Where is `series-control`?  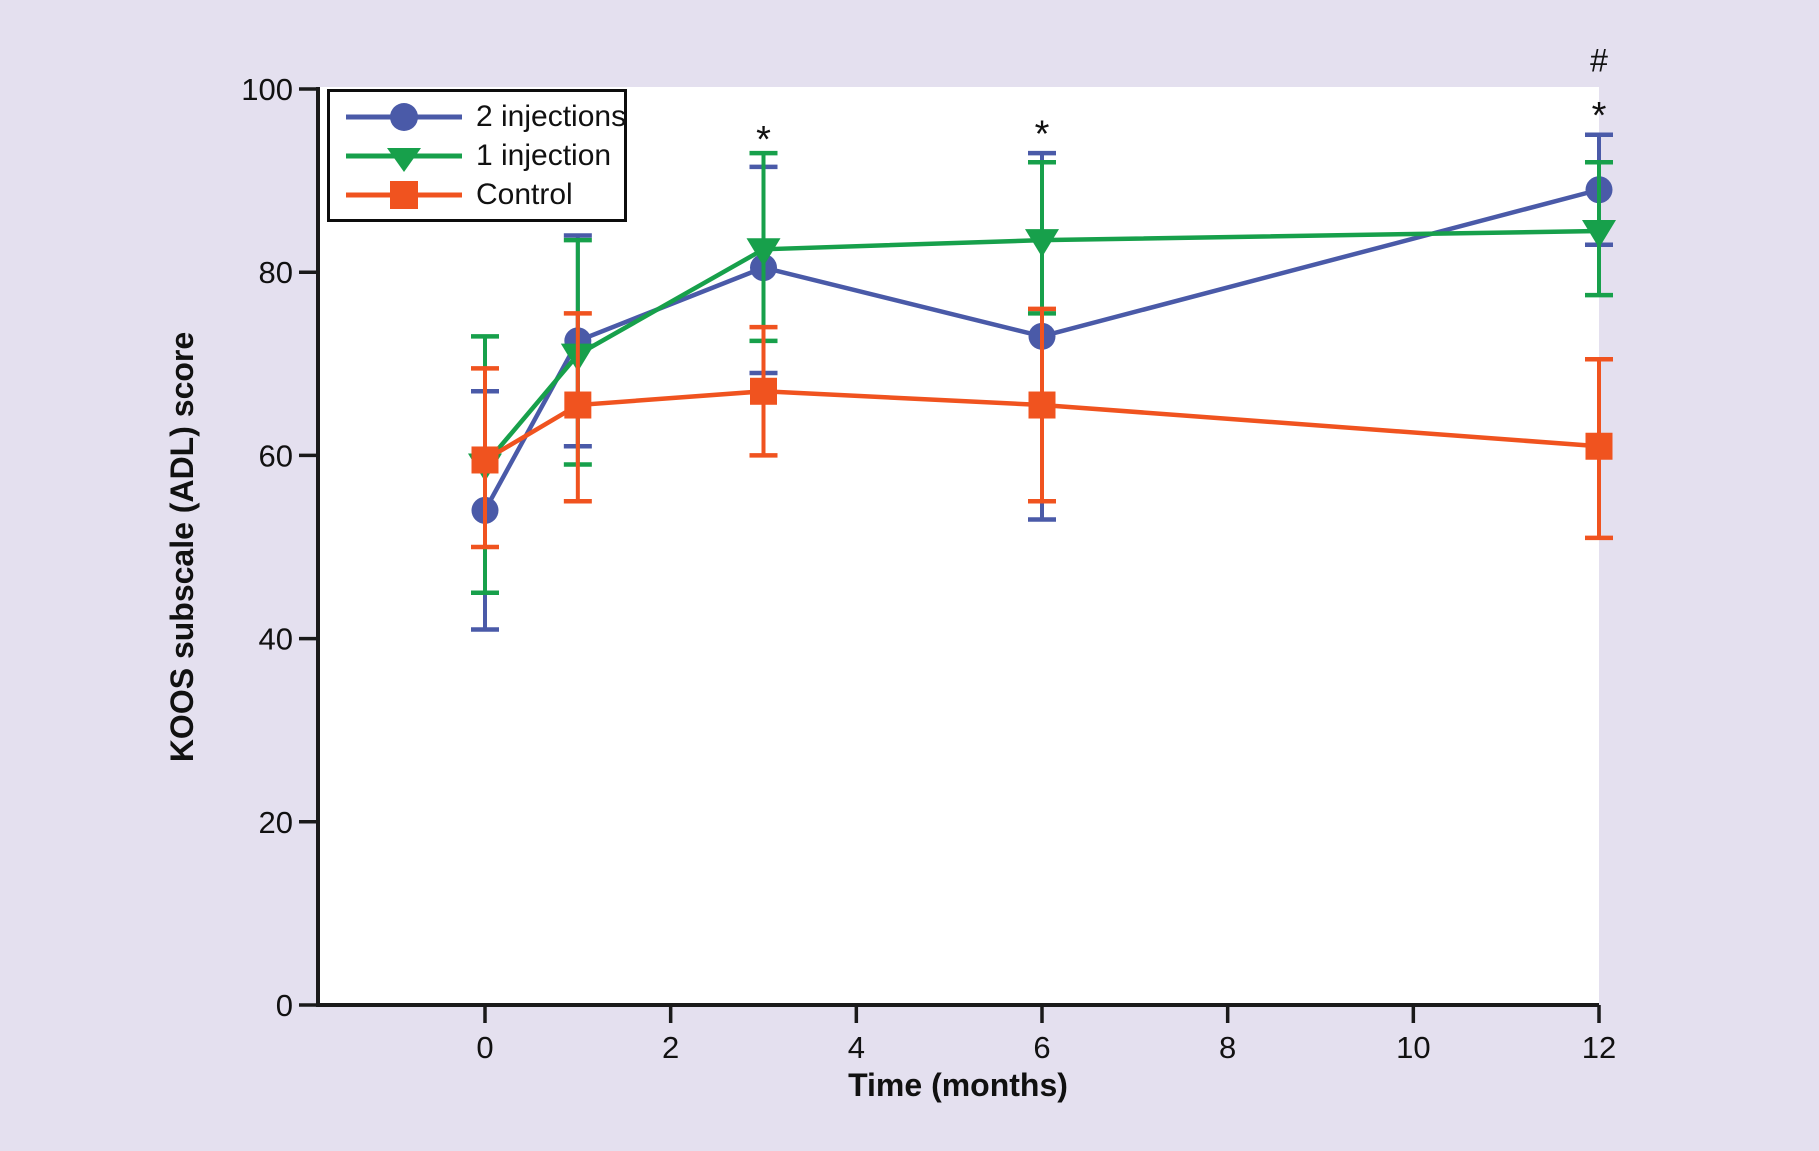 series-control is located at coordinates (1042, 428).